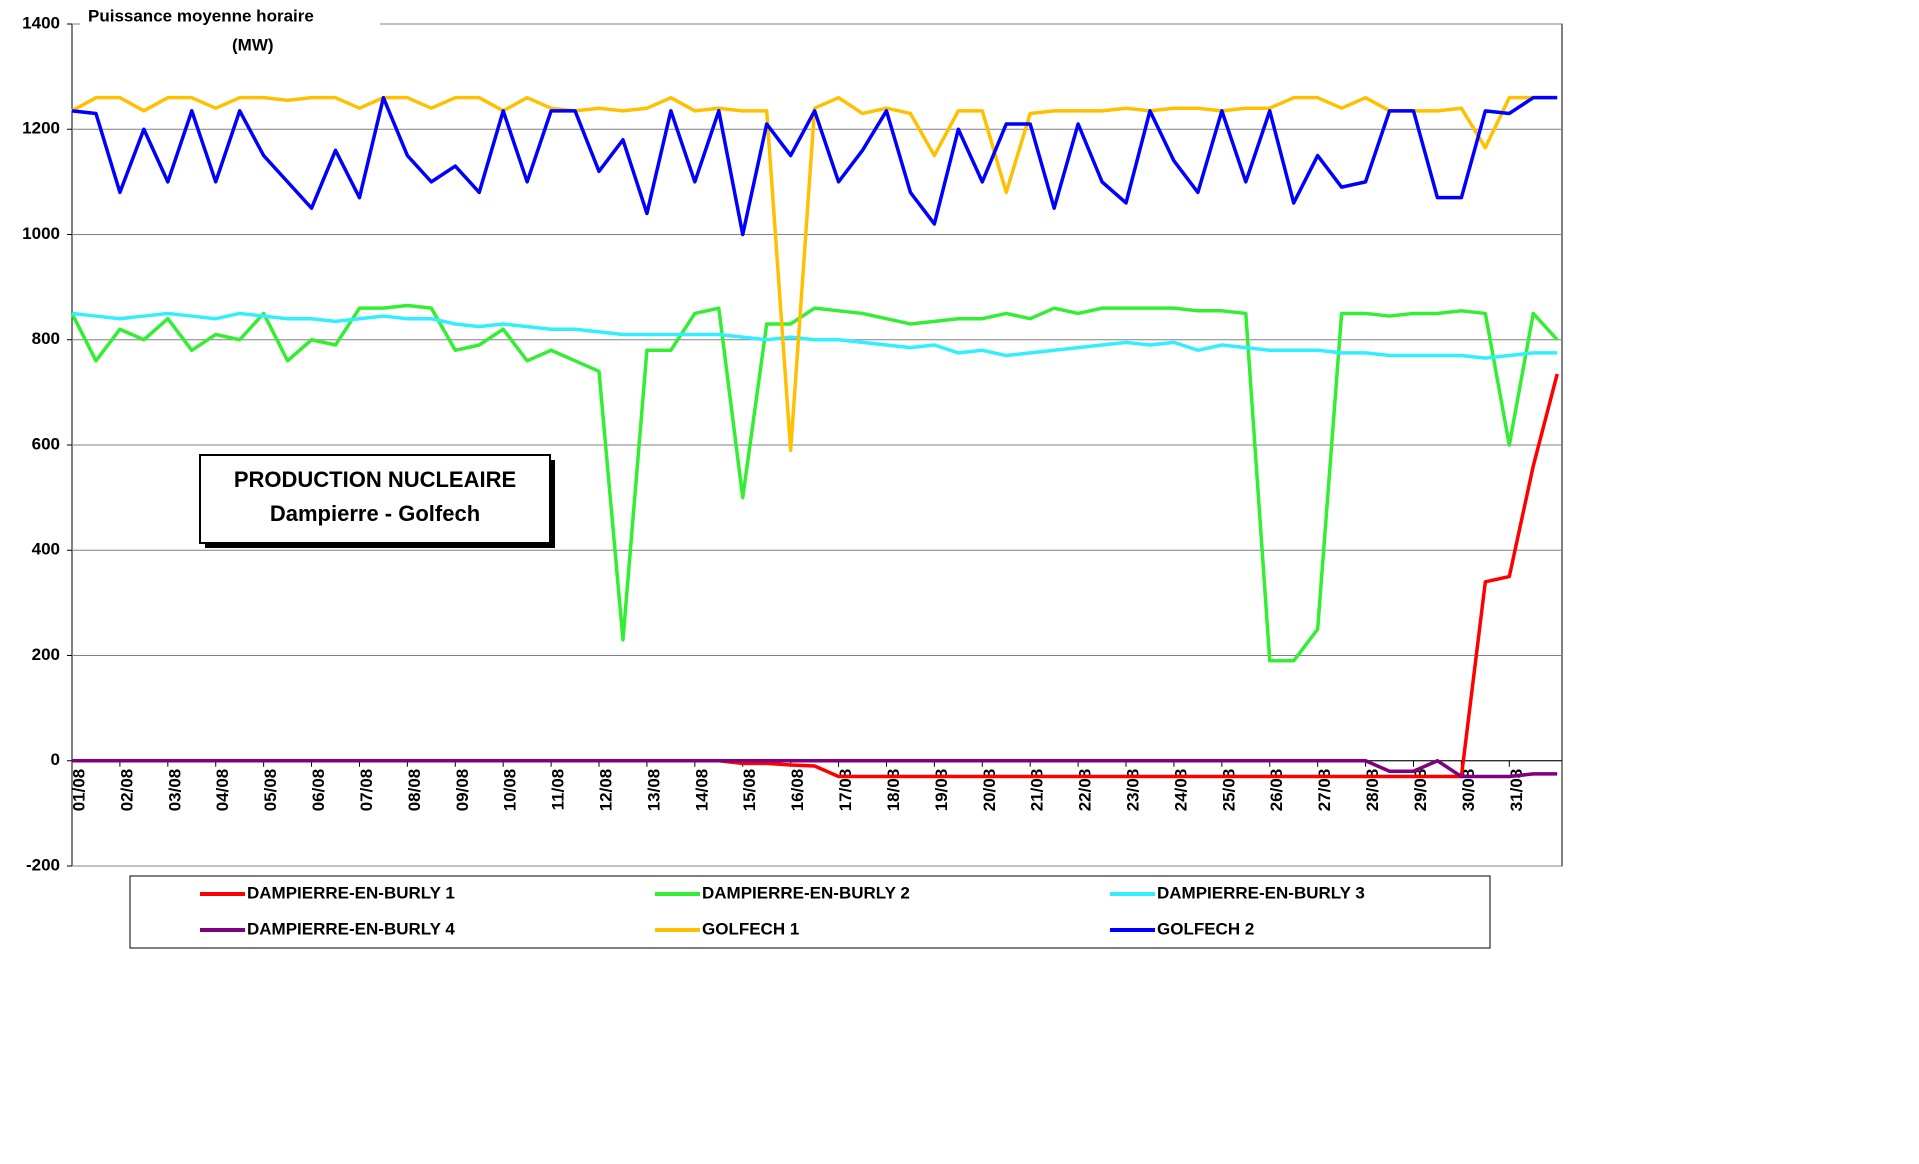 The image size is (1919, 1164). I want to click on legend-label: GOLFECH 2, so click(1205, 928).